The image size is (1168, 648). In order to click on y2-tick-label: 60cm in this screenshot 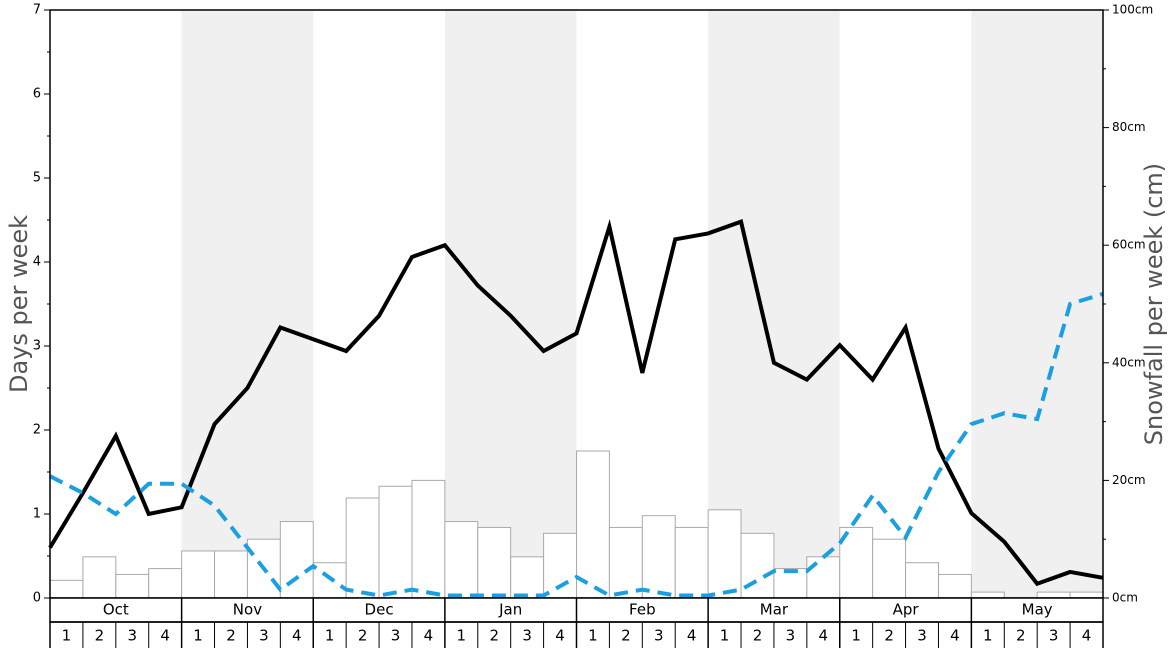, I will do `click(1129, 245)`.